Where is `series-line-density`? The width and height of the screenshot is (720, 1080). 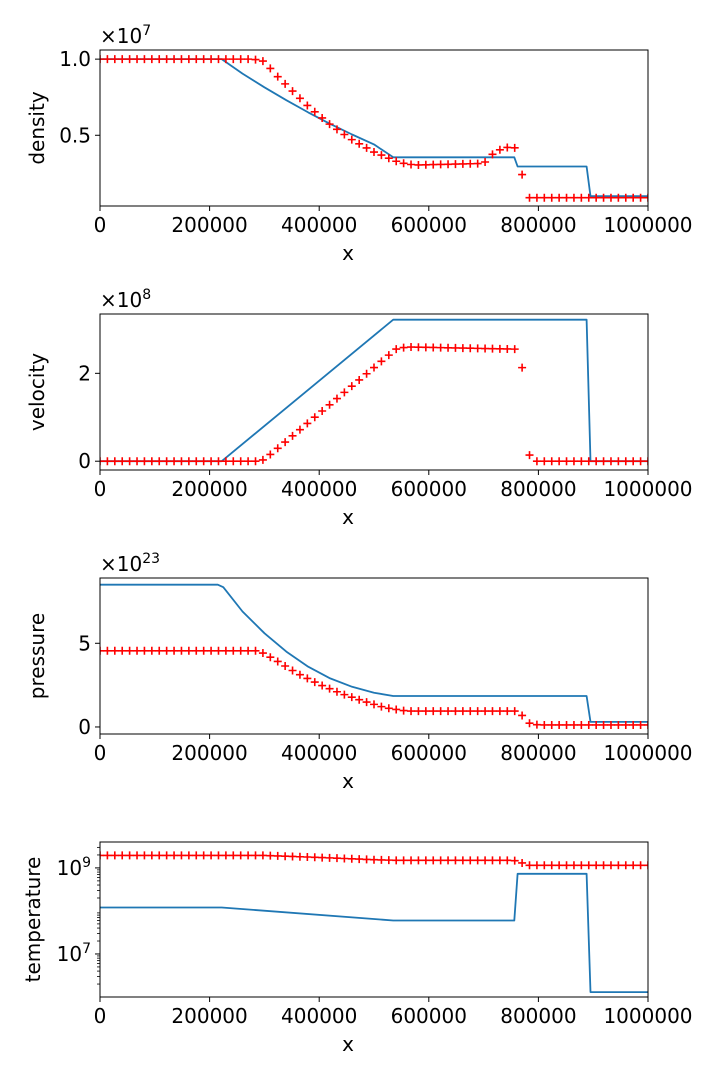
series-line-density is located at coordinates (374, 128).